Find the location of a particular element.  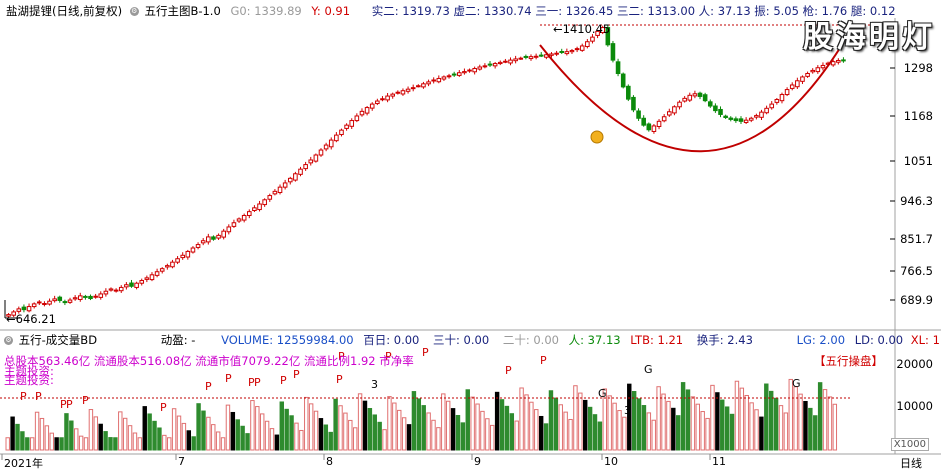

y-tick-label: 1051 is located at coordinates (918, 161).